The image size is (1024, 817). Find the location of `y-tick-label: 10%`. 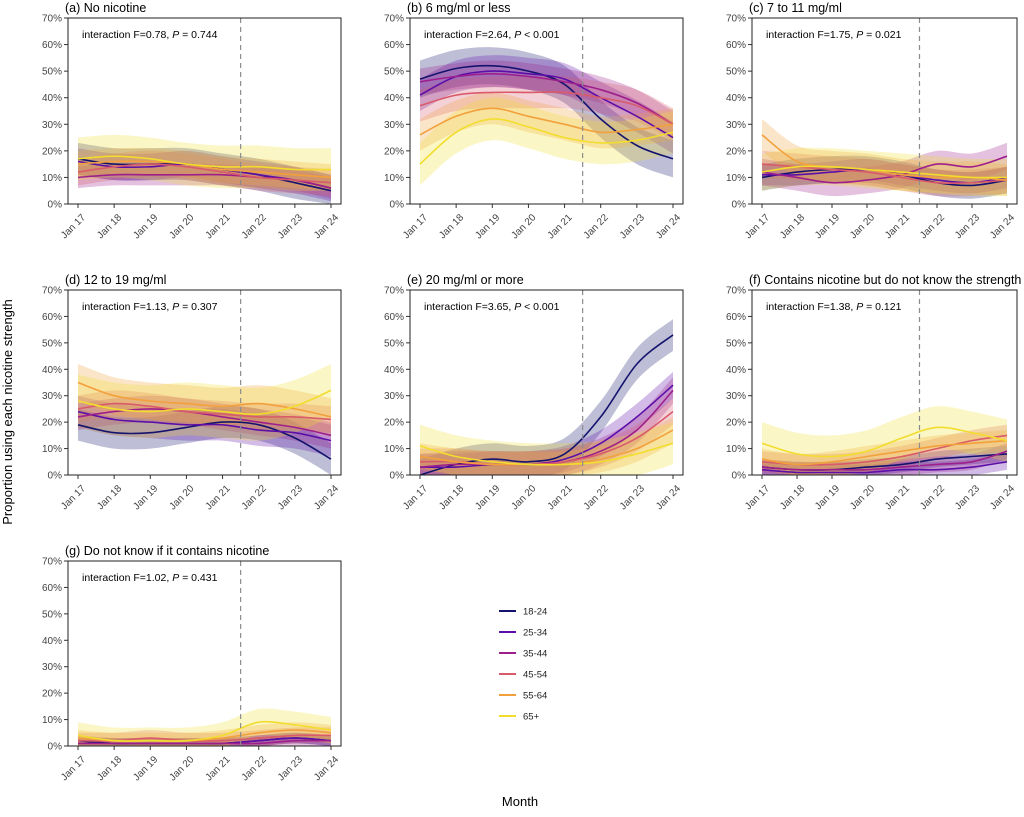

y-tick-label: 10% is located at coordinates (394, 178).